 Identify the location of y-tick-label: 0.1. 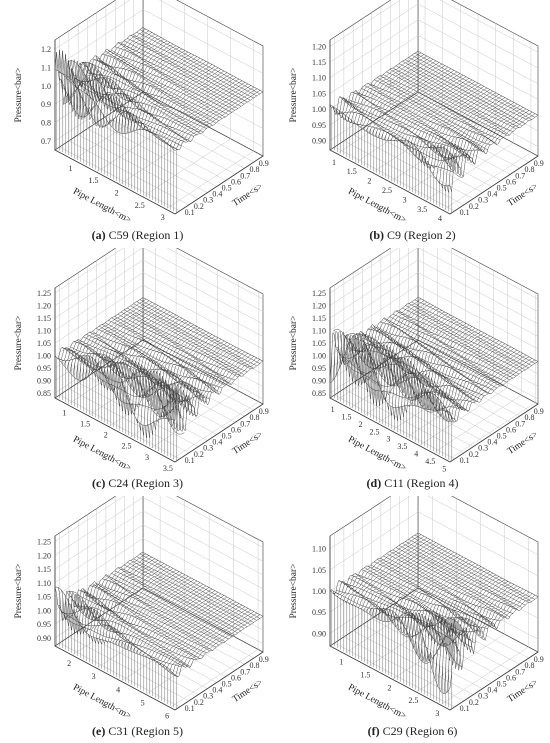
(190, 212).